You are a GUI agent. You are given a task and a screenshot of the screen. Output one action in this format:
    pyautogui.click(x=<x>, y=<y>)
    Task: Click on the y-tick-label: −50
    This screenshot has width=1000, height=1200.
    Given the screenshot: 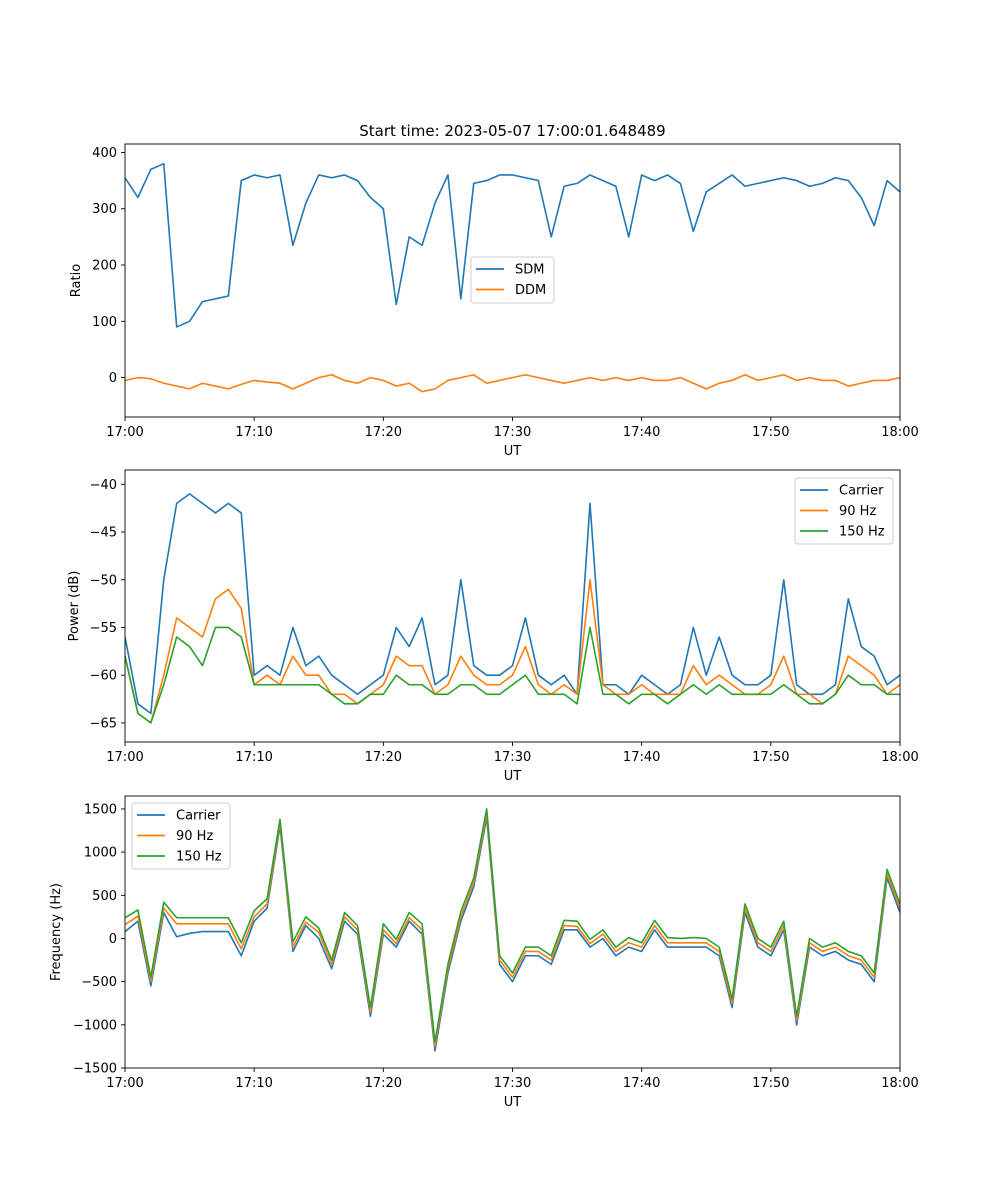 What is the action you would take?
    pyautogui.click(x=103, y=580)
    